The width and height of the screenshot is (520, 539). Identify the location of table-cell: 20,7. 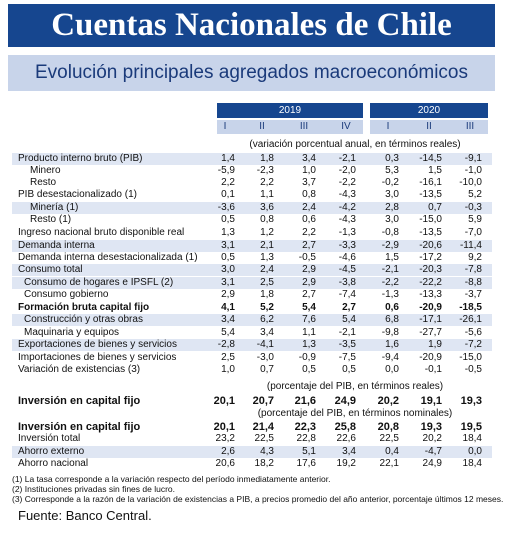
(263, 401).